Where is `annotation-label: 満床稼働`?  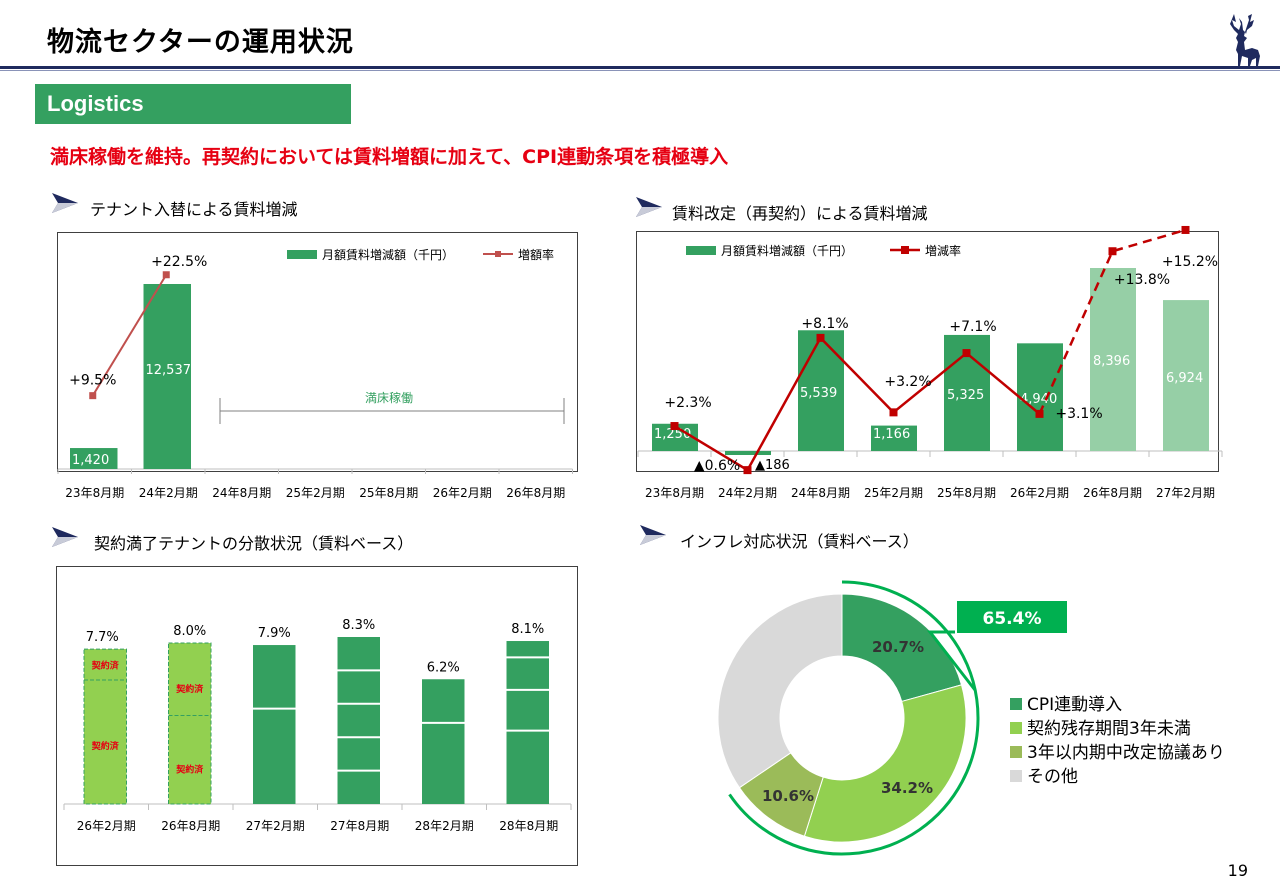 annotation-label: 満床稼働 is located at coordinates (389, 397).